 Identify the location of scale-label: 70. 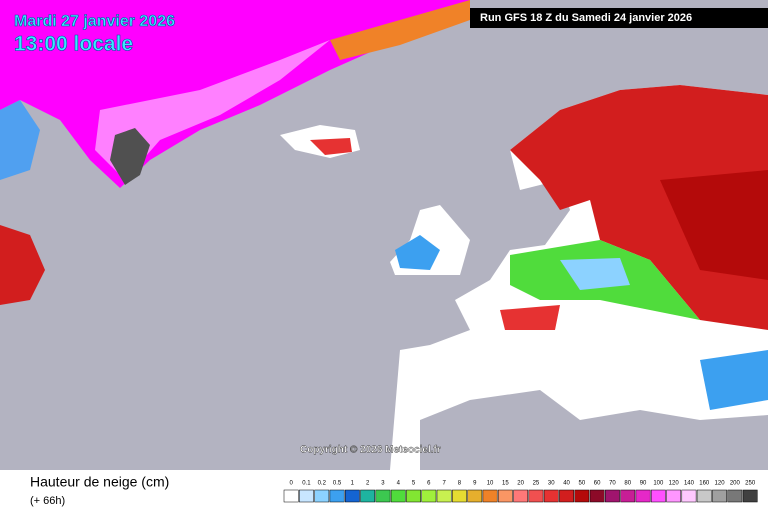
(612, 484).